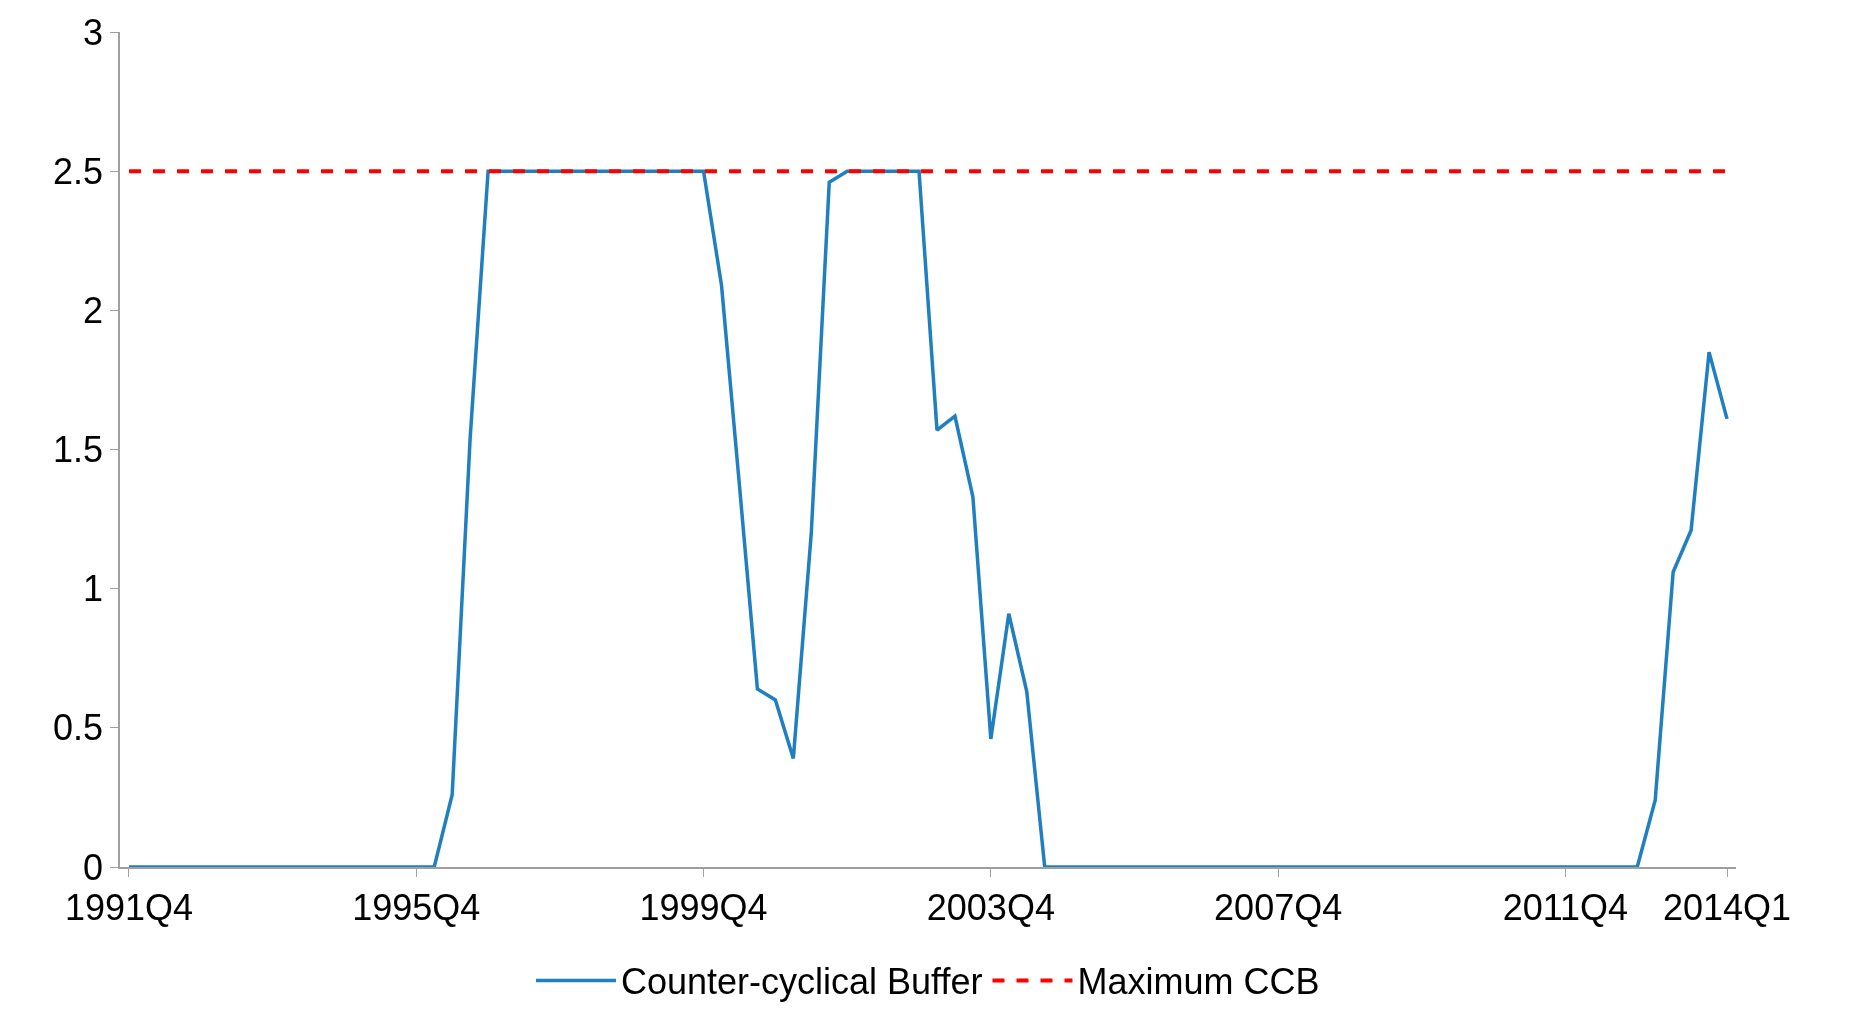 This screenshot has width=1851, height=1023. I want to click on legend-label: Maximum CCB, so click(1198, 982).